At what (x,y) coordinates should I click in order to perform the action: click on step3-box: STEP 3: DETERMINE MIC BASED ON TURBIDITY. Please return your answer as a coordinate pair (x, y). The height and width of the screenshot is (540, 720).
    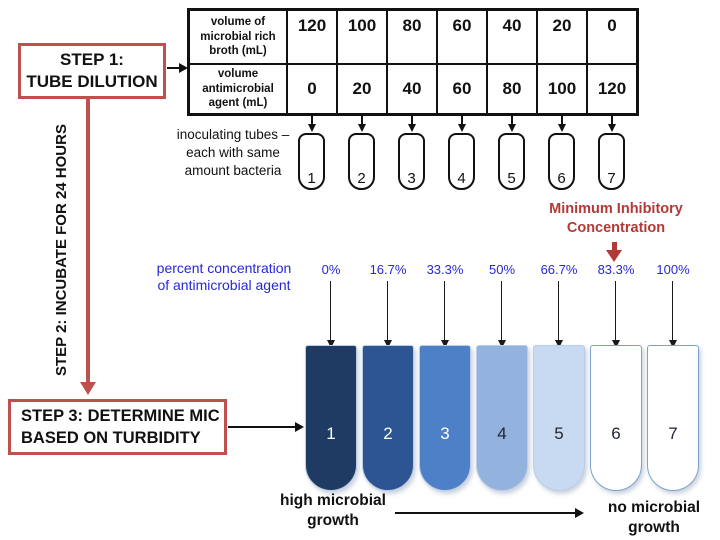
    Looking at the image, I should click on (117, 427).